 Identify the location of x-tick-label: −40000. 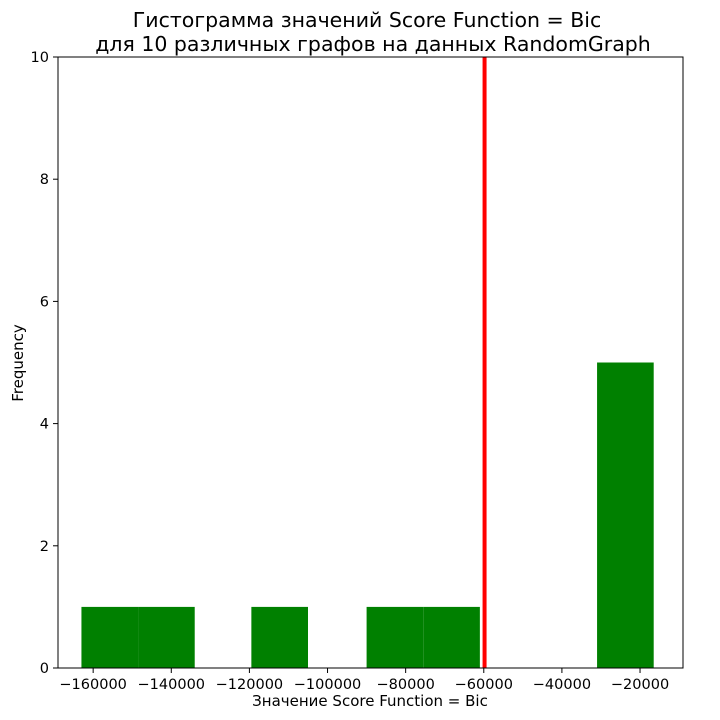
(562, 685).